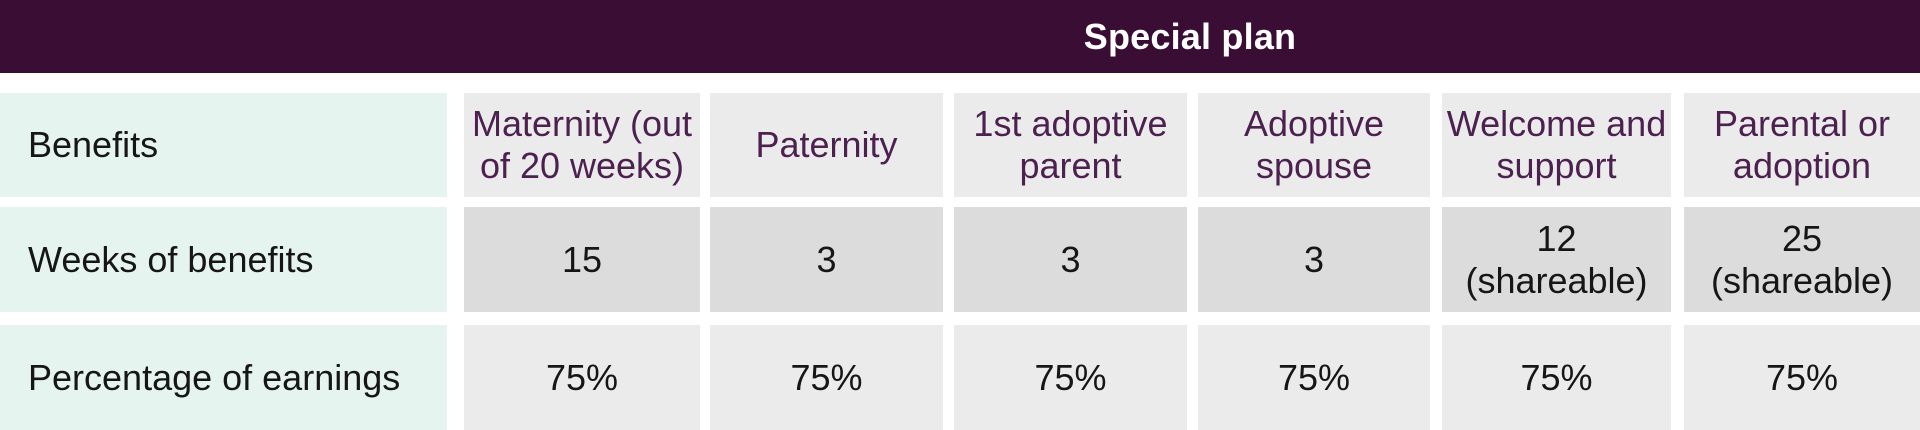 The width and height of the screenshot is (1920, 430). Describe the element at coordinates (1070, 259) in the screenshot. I see `cell-weeks-first-adoptive-parent: 3` at that location.